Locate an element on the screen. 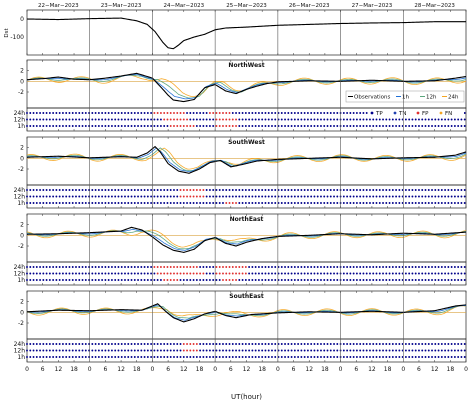 Image resolution: width=474 pixels, height=403 pixels. class-legend-entry: FN is located at coordinates (448, 114).